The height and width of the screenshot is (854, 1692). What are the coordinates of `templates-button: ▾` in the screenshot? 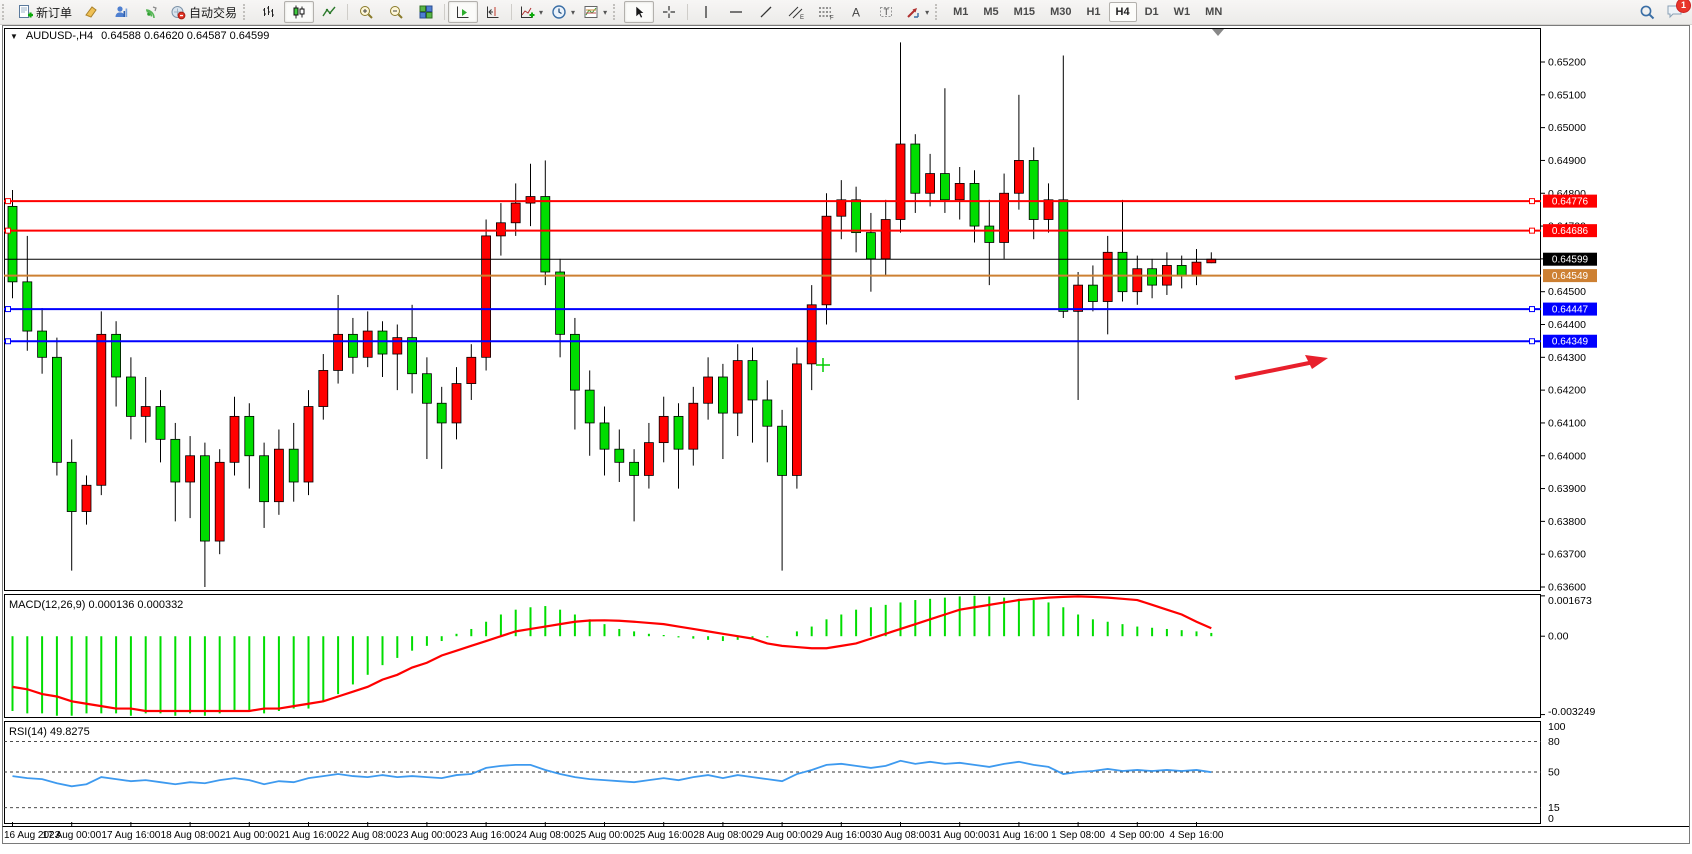 It's located at (595, 12).